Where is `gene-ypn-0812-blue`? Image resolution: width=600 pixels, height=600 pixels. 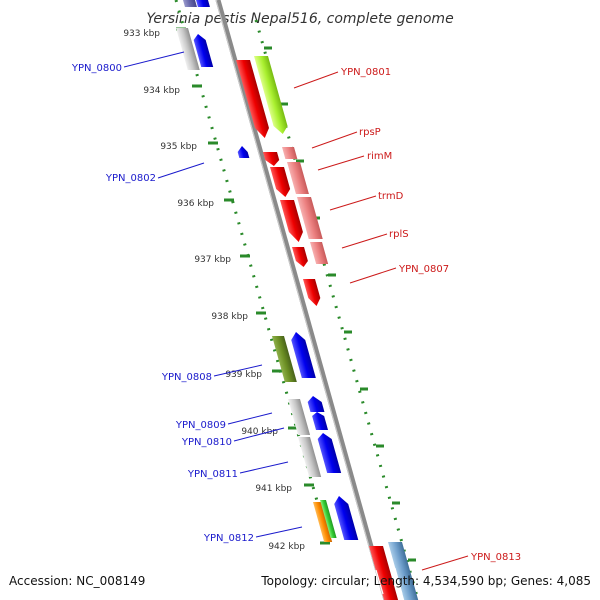 gene-ypn-0812-blue is located at coordinates (346, 518).